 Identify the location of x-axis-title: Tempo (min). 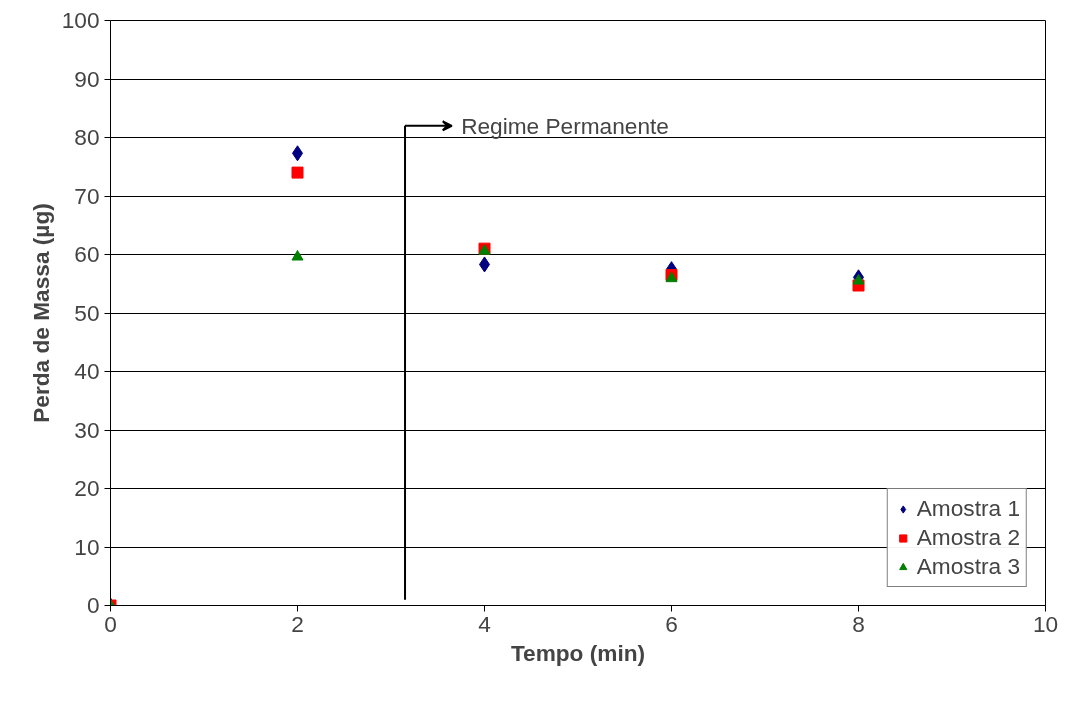
(578, 652).